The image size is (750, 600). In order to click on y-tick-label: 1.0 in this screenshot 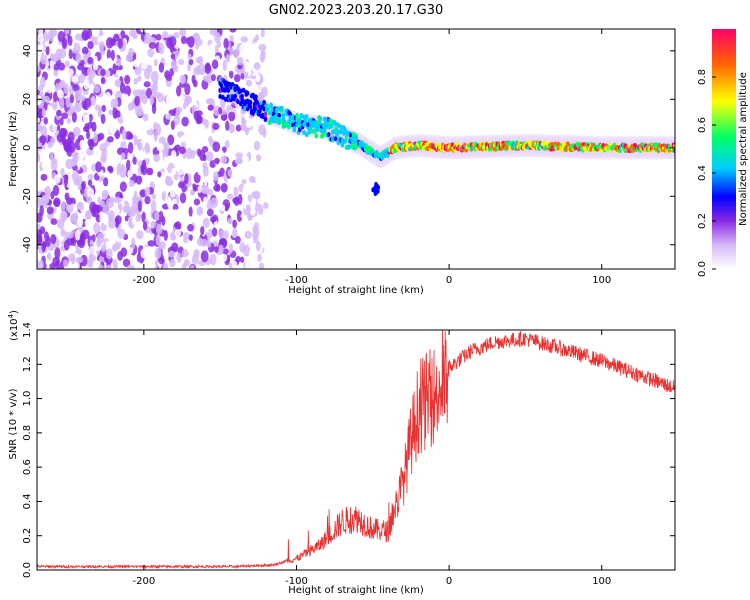, I will do `click(27, 399)`.